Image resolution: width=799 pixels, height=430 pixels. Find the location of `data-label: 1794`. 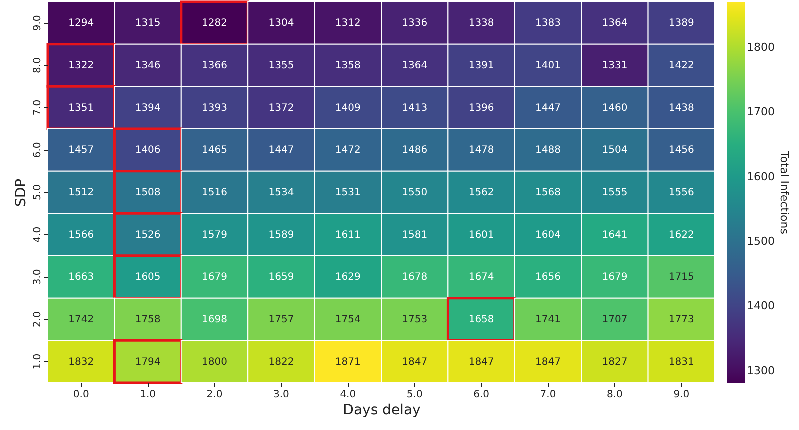

data-label: 1794 is located at coordinates (148, 362).